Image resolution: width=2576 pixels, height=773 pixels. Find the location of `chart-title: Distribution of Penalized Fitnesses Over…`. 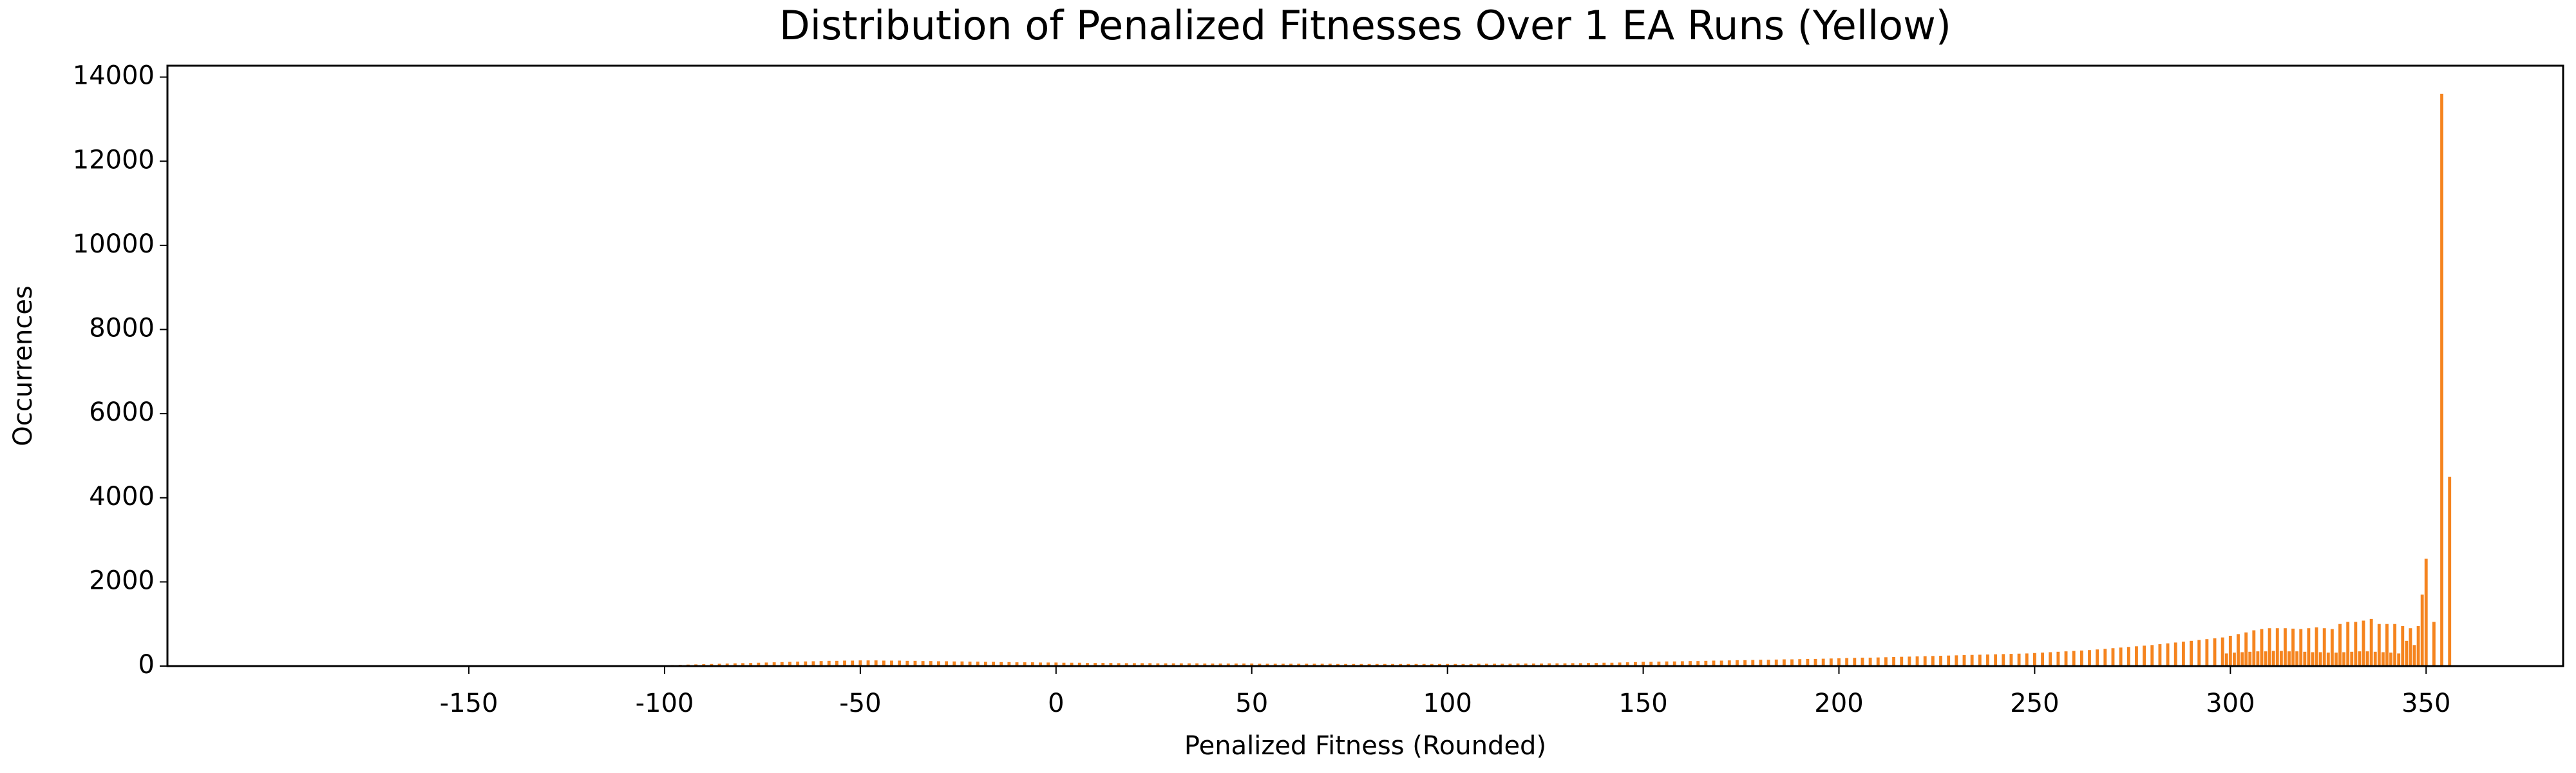

chart-title: Distribution of Penalized Fitnesses Over… is located at coordinates (1365, 25).